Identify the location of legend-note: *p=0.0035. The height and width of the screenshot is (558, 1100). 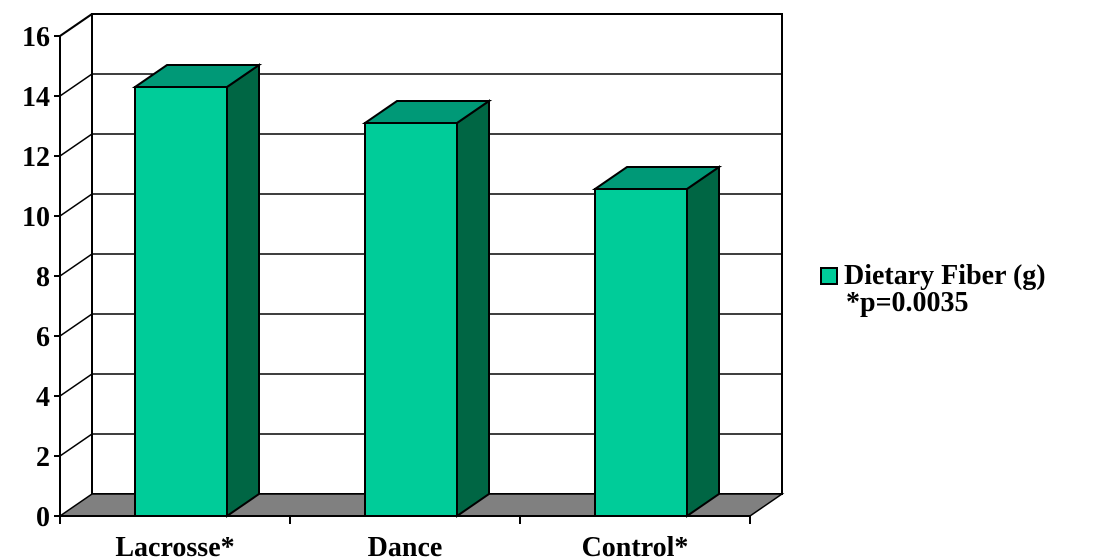
(907, 302).